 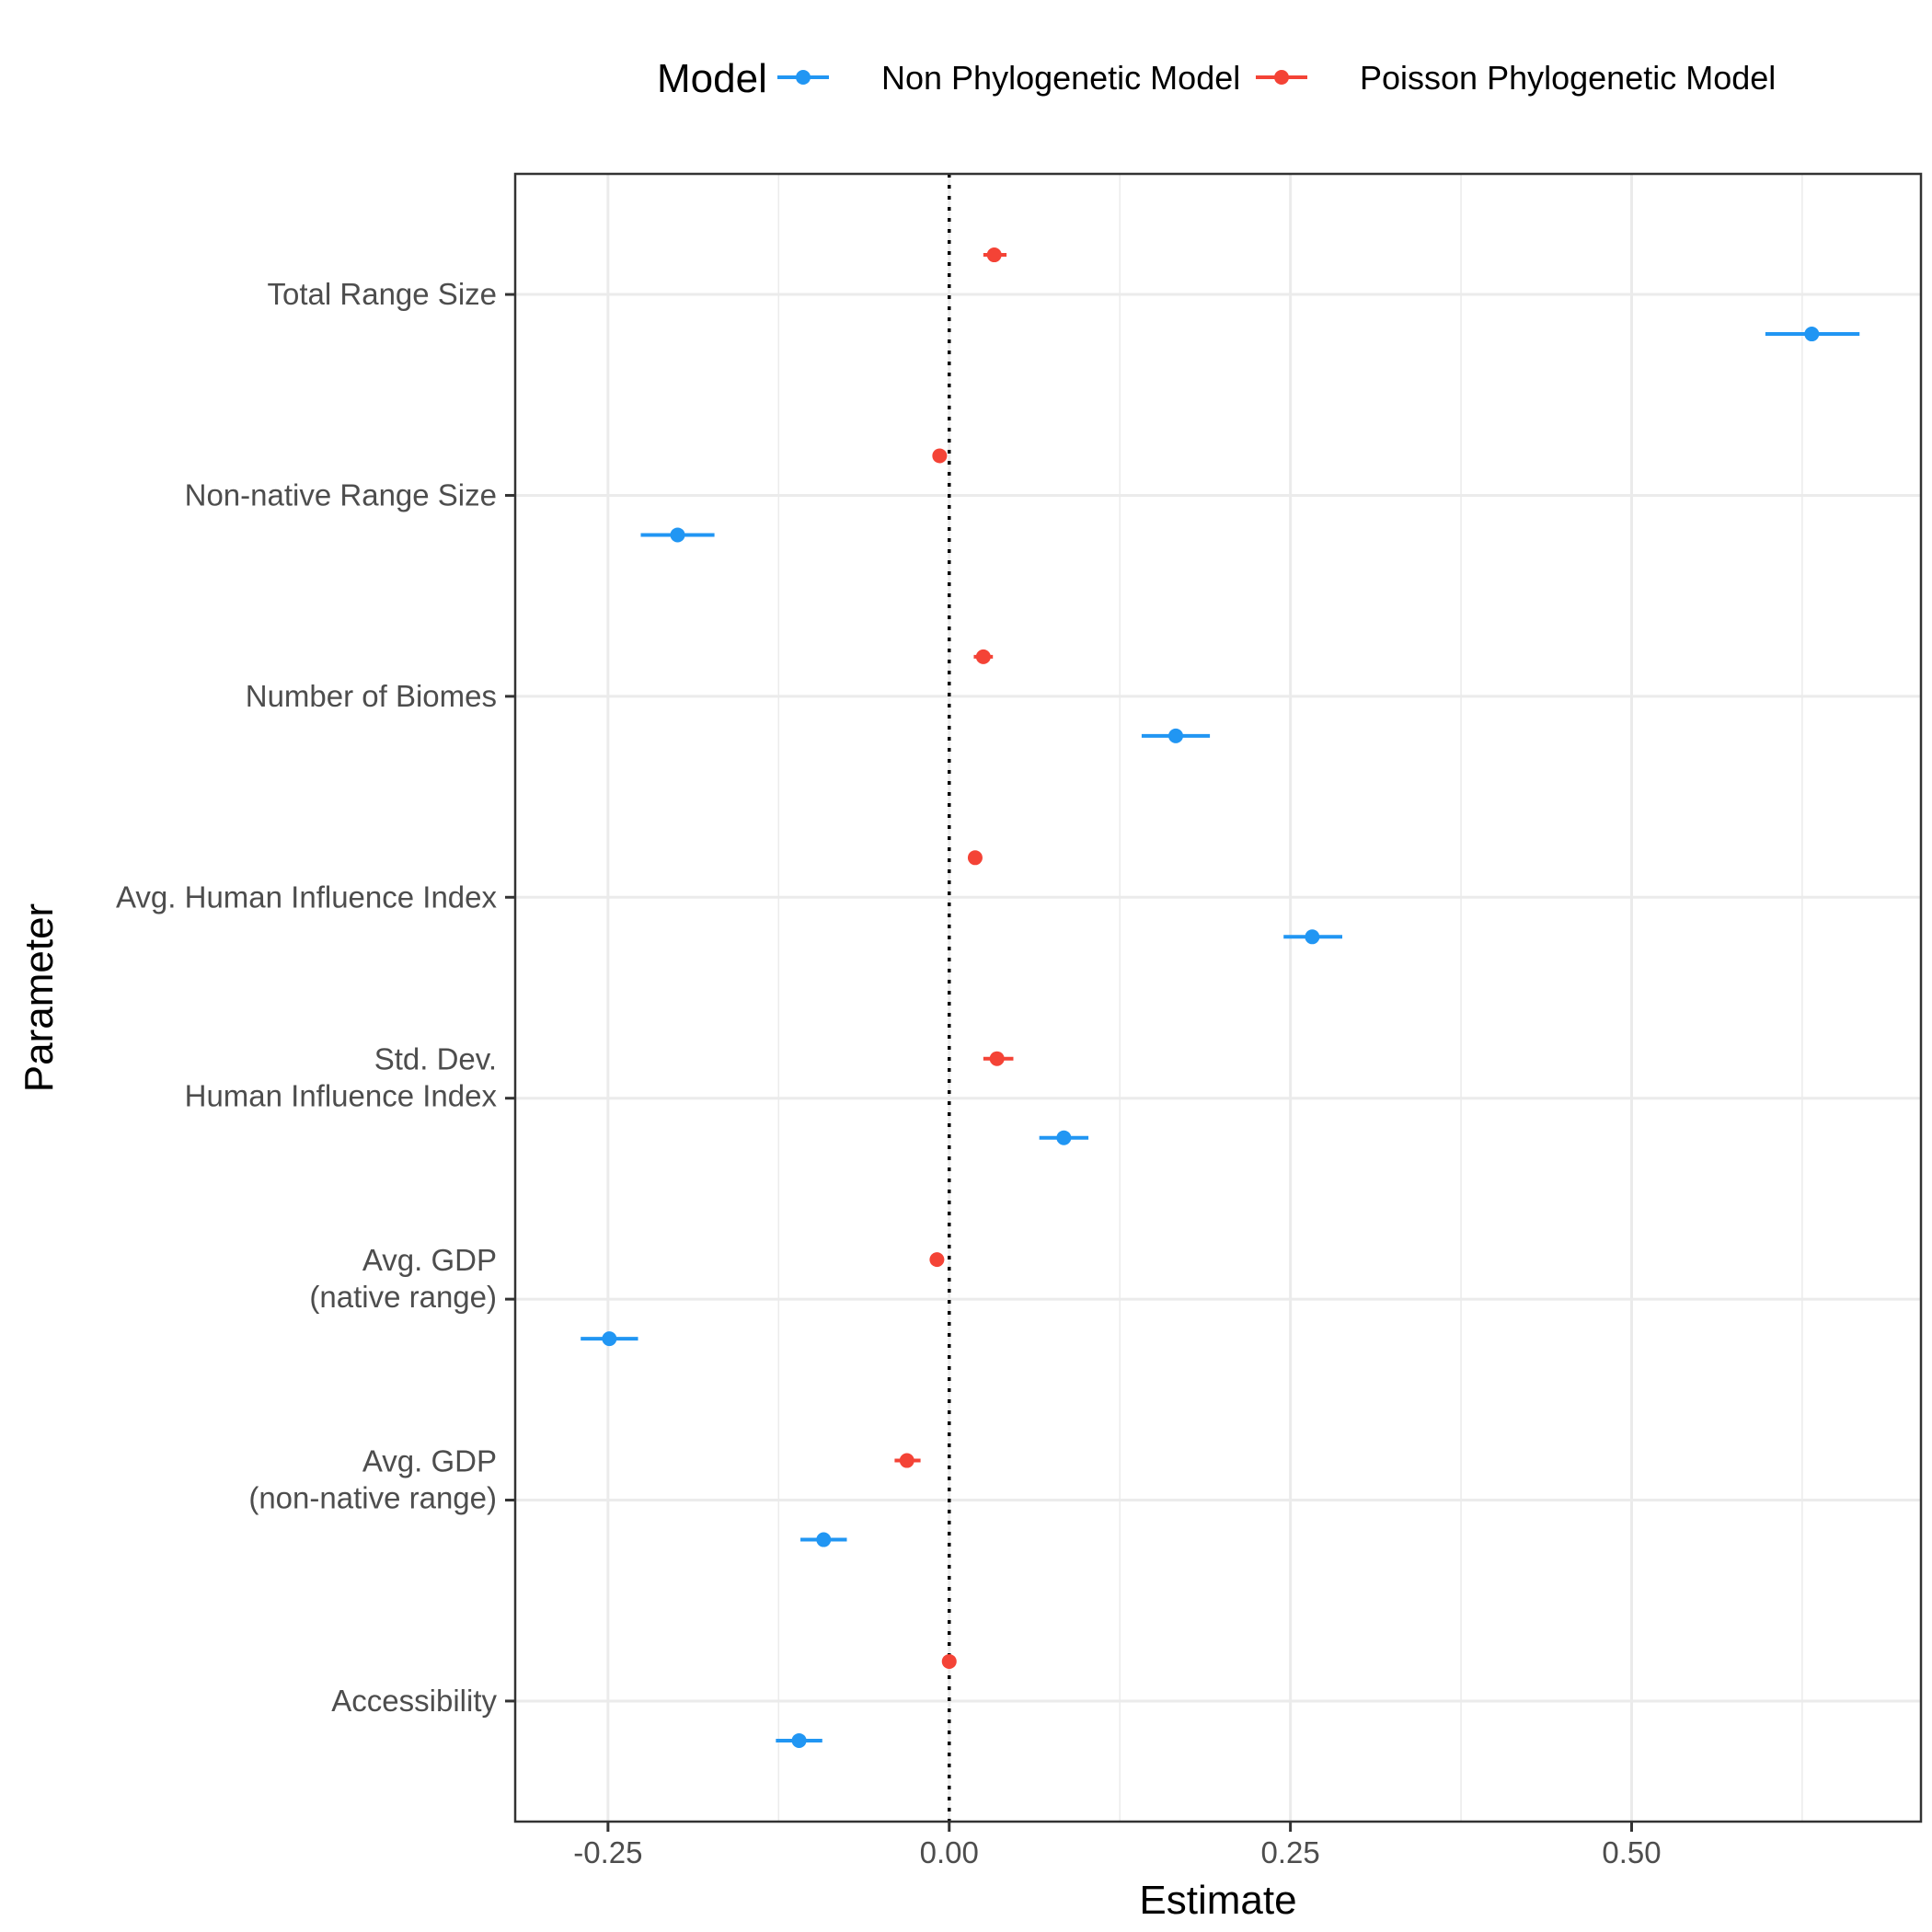 I want to click on y-axis-title: Parameter, so click(x=39, y=997).